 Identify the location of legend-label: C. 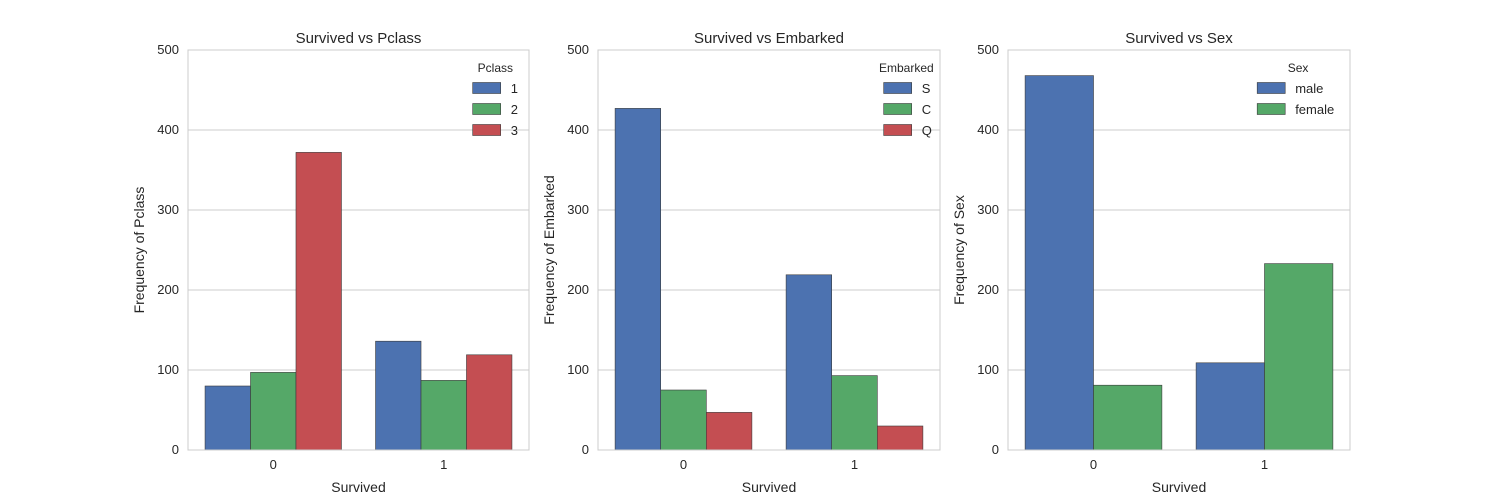
(926, 109).